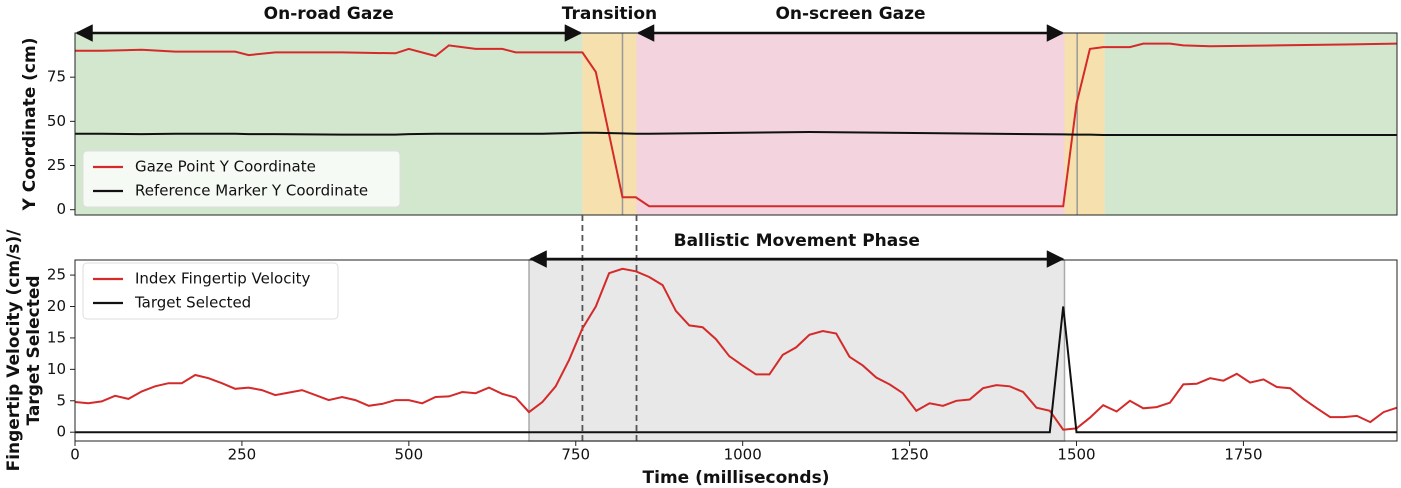 This screenshot has height=488, width=1401. What do you see at coordinates (56, 121) in the screenshot?
I see `y-tick-label: 50` at bounding box center [56, 121].